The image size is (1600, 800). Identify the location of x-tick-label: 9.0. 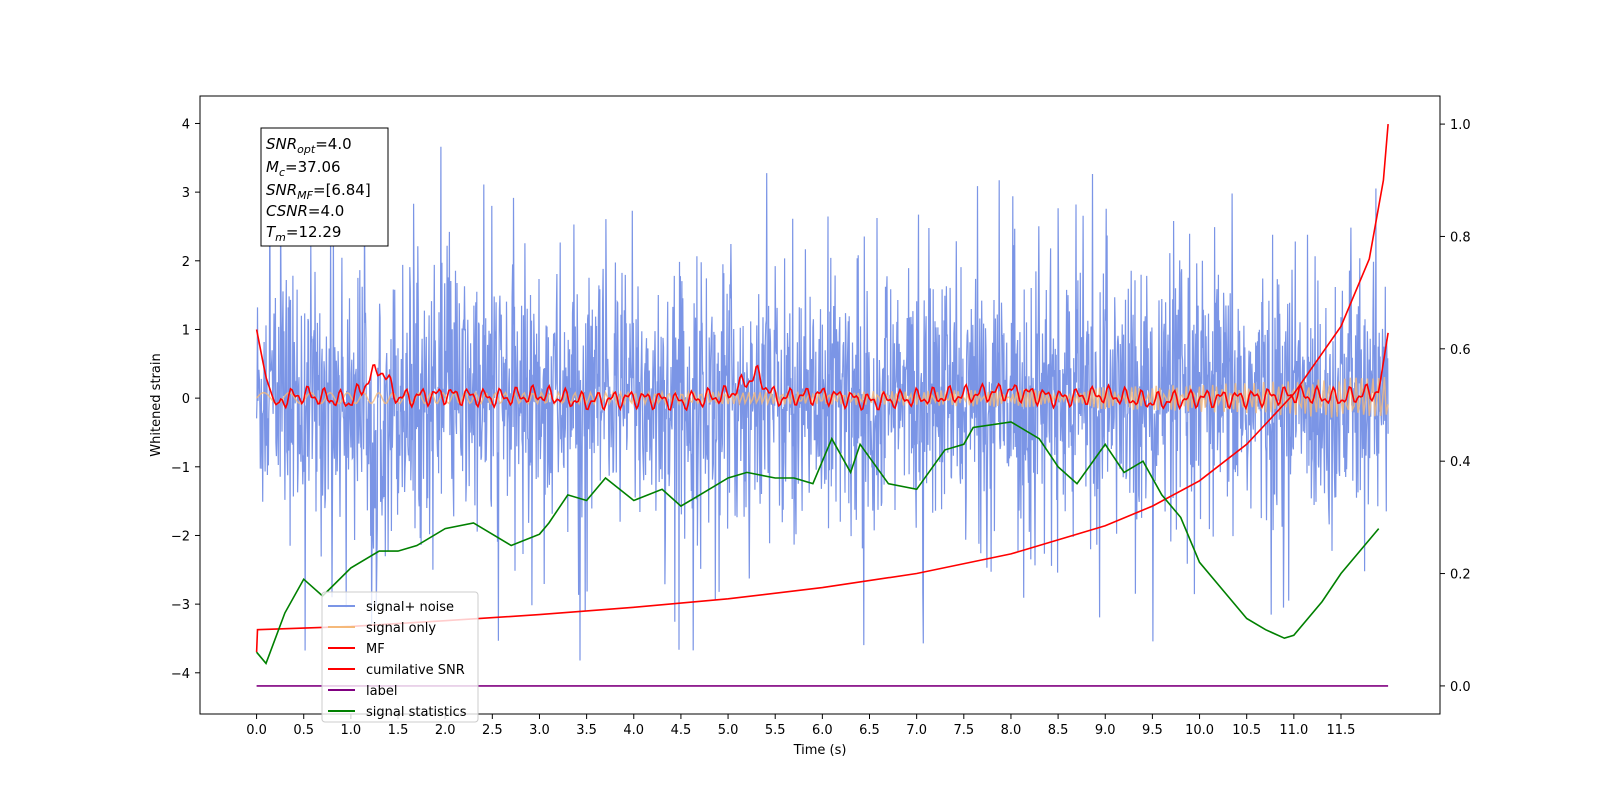
(1105, 730).